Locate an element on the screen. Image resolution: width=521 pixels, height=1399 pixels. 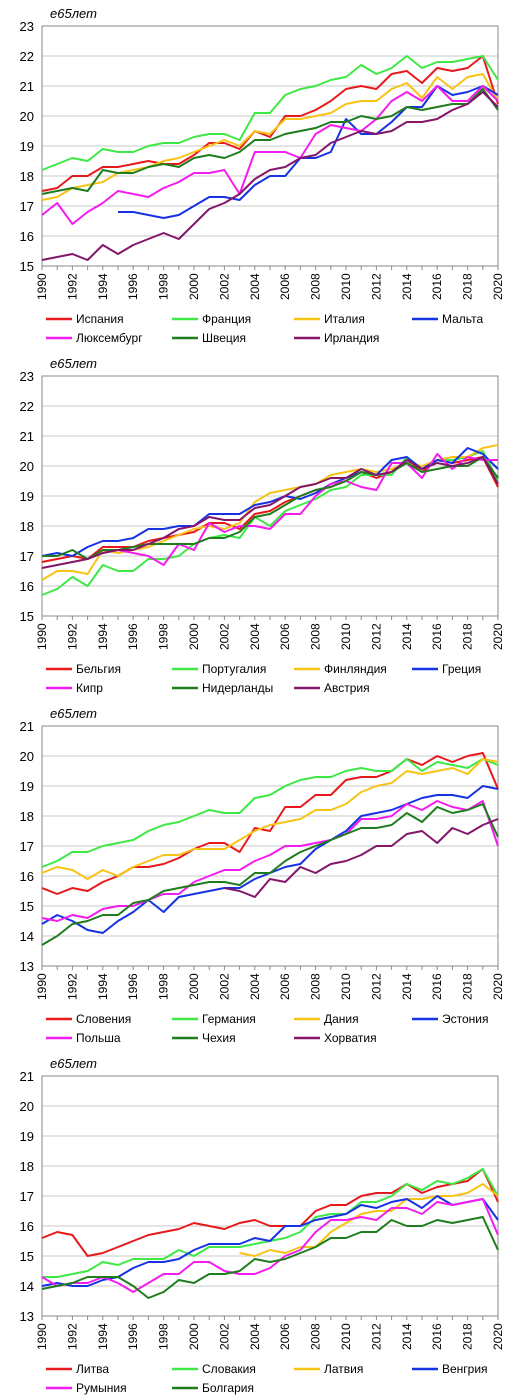
legend-label-7: Хорватия is located at coordinates (350, 1038).